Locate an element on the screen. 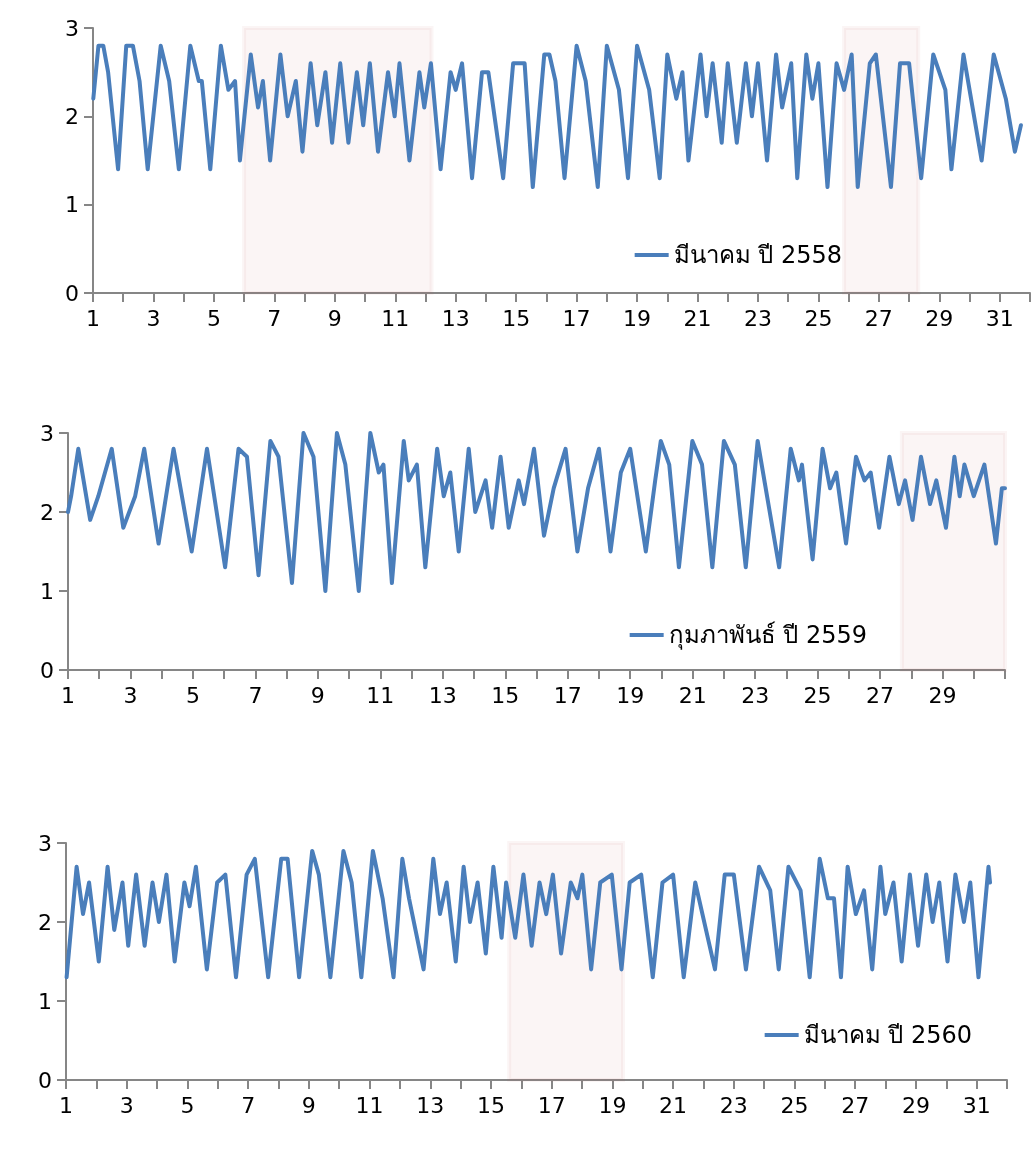 This screenshot has width=1032, height=1149. x-tick-label: 1 is located at coordinates (93, 318).